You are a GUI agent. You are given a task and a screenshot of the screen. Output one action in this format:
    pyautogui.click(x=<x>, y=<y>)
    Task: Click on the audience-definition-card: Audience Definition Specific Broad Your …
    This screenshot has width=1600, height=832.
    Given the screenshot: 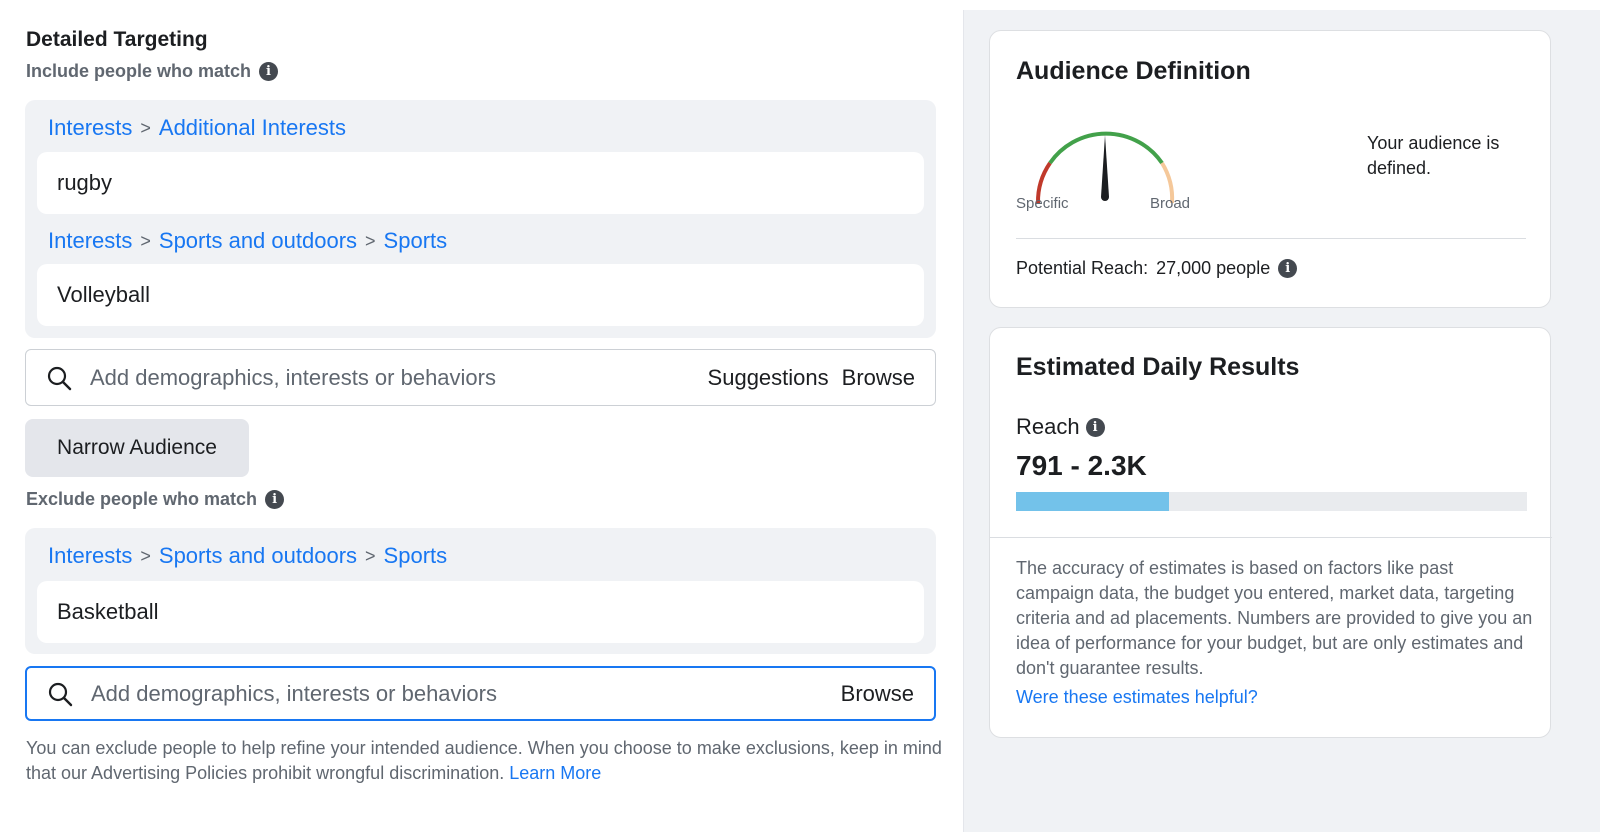 What is the action you would take?
    pyautogui.click(x=1270, y=169)
    